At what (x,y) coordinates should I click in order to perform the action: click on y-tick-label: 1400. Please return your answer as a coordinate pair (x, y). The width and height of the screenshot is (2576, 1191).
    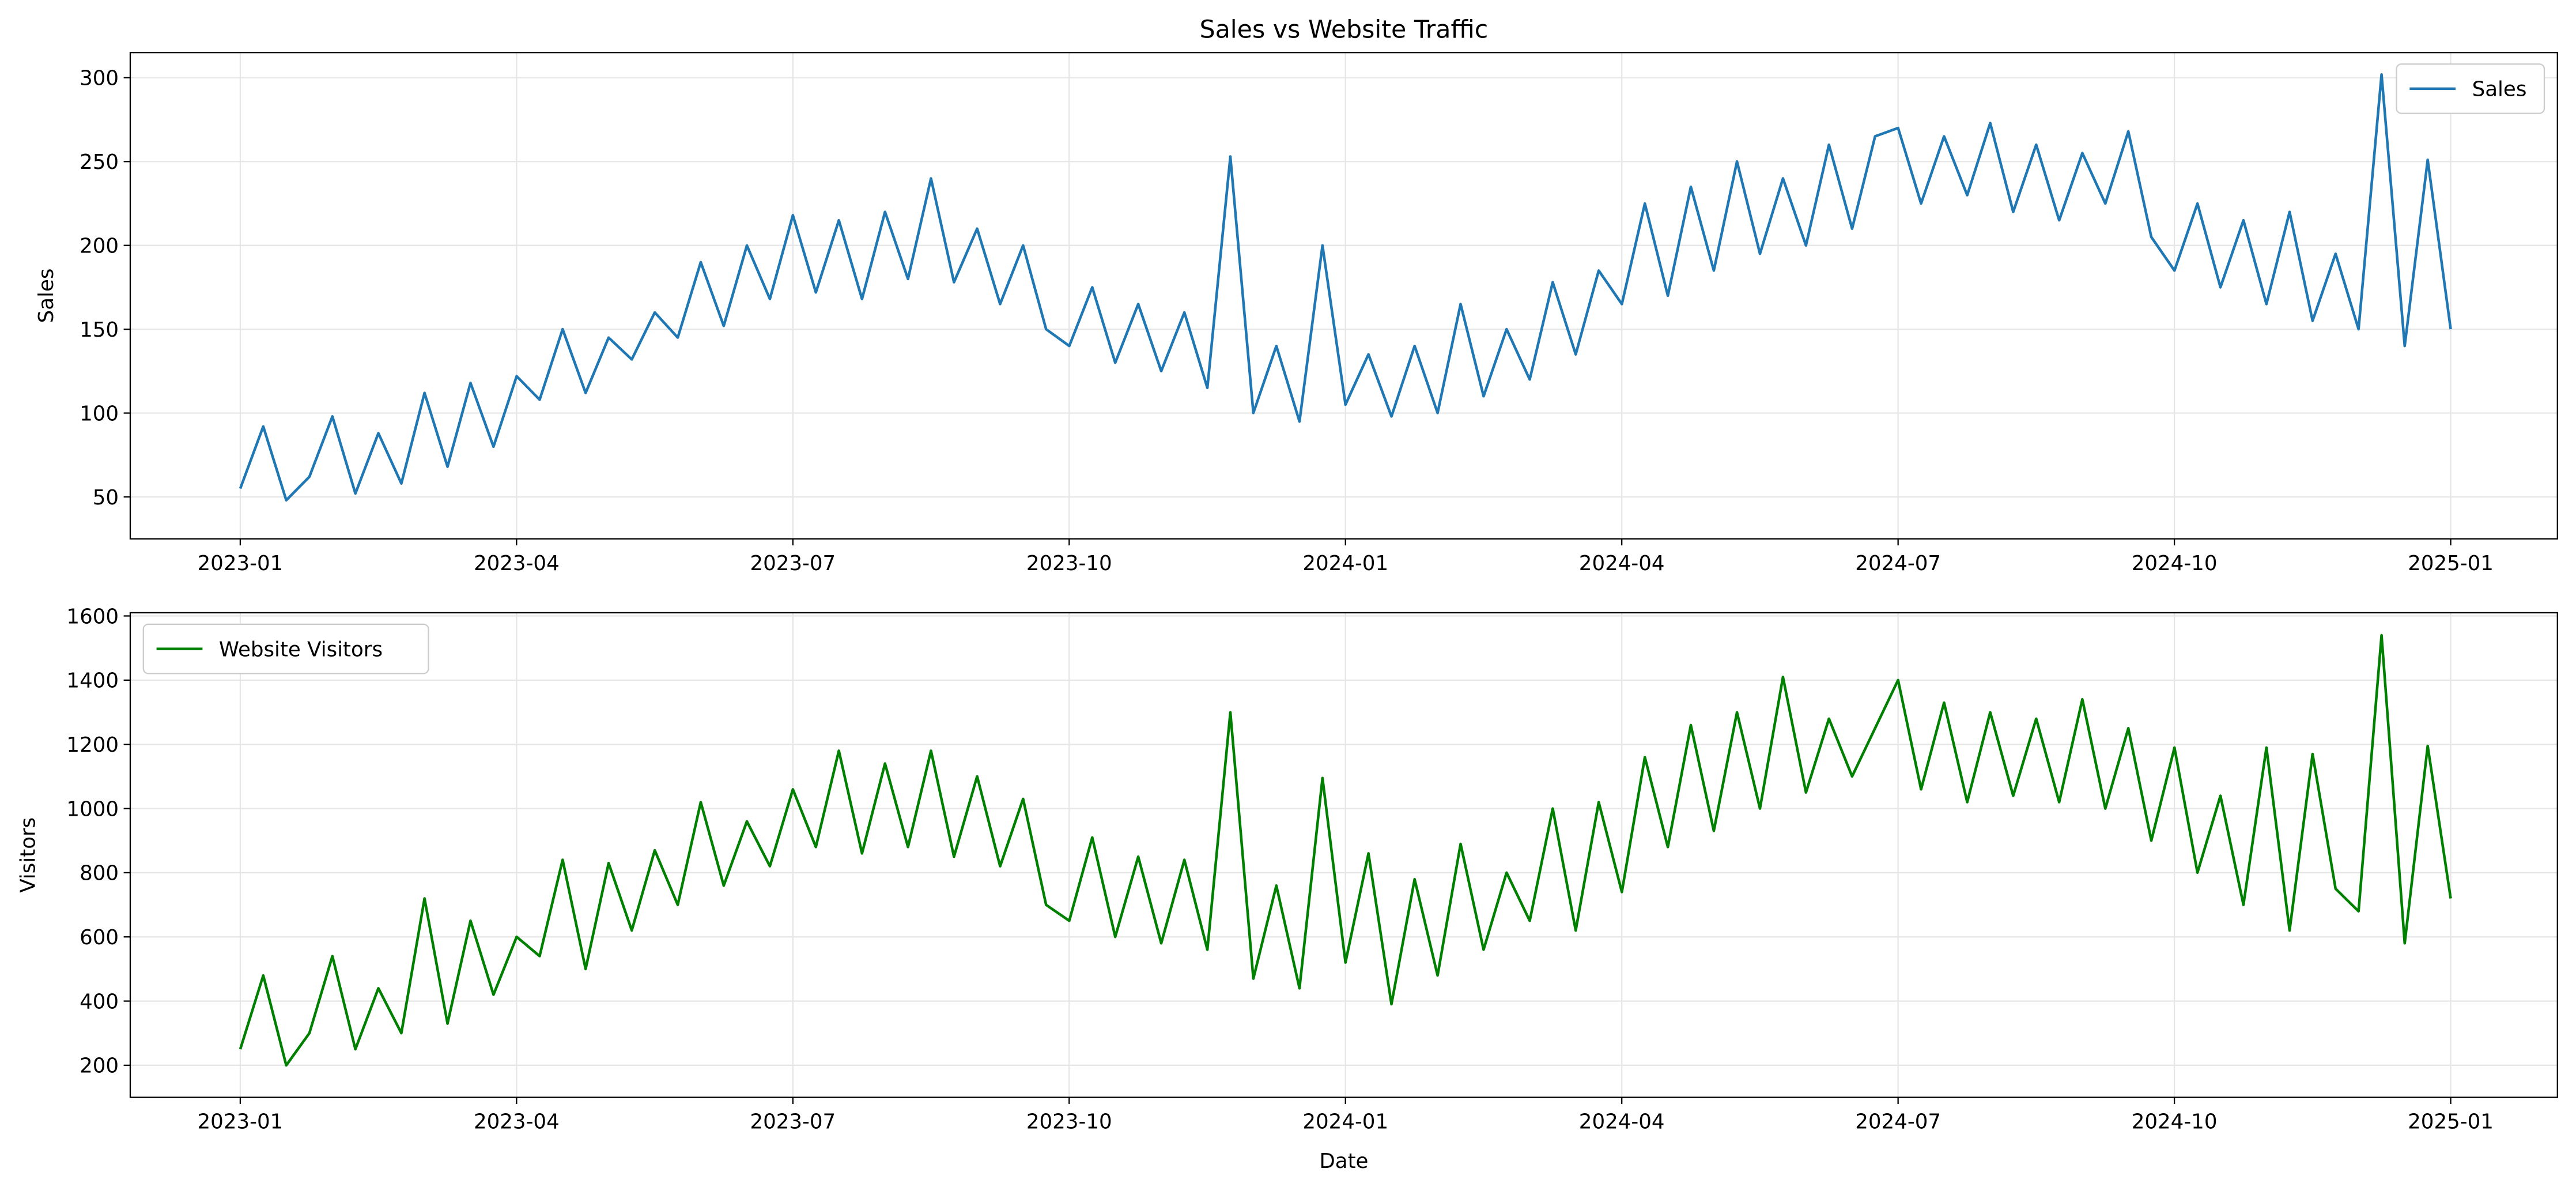
    Looking at the image, I should click on (92, 681).